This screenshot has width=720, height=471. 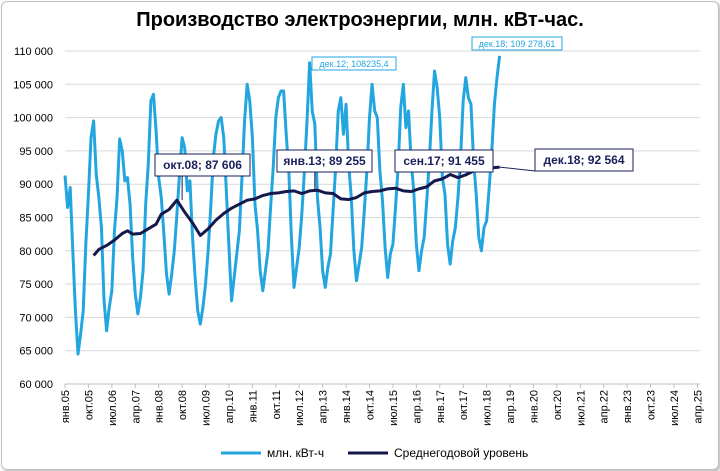 I want to click on x-tick-label: янв.14, so click(x=347, y=406).